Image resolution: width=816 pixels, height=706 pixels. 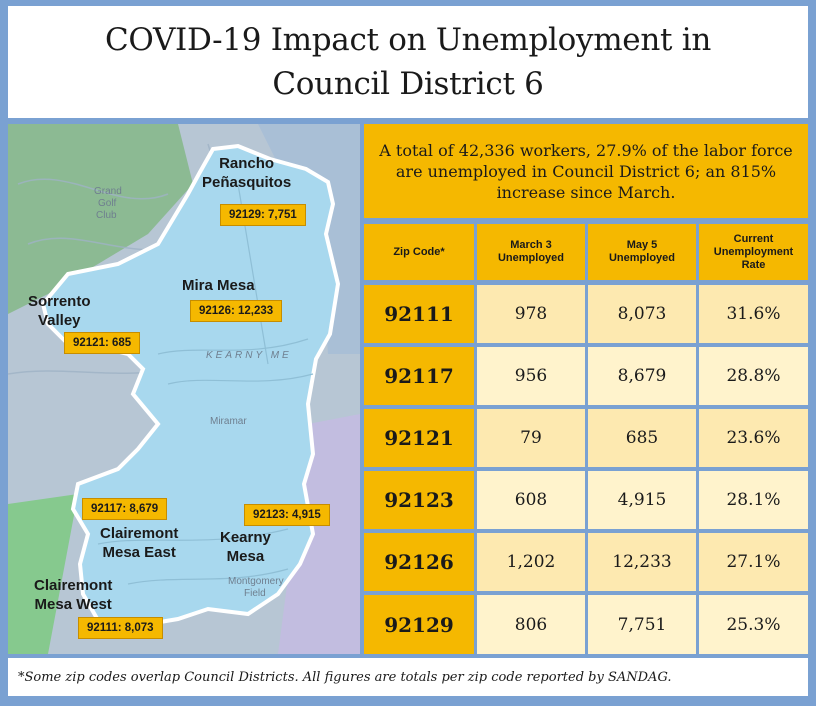 I want to click on map-zip-label-92126: 92126: 12,233, so click(x=236, y=311).